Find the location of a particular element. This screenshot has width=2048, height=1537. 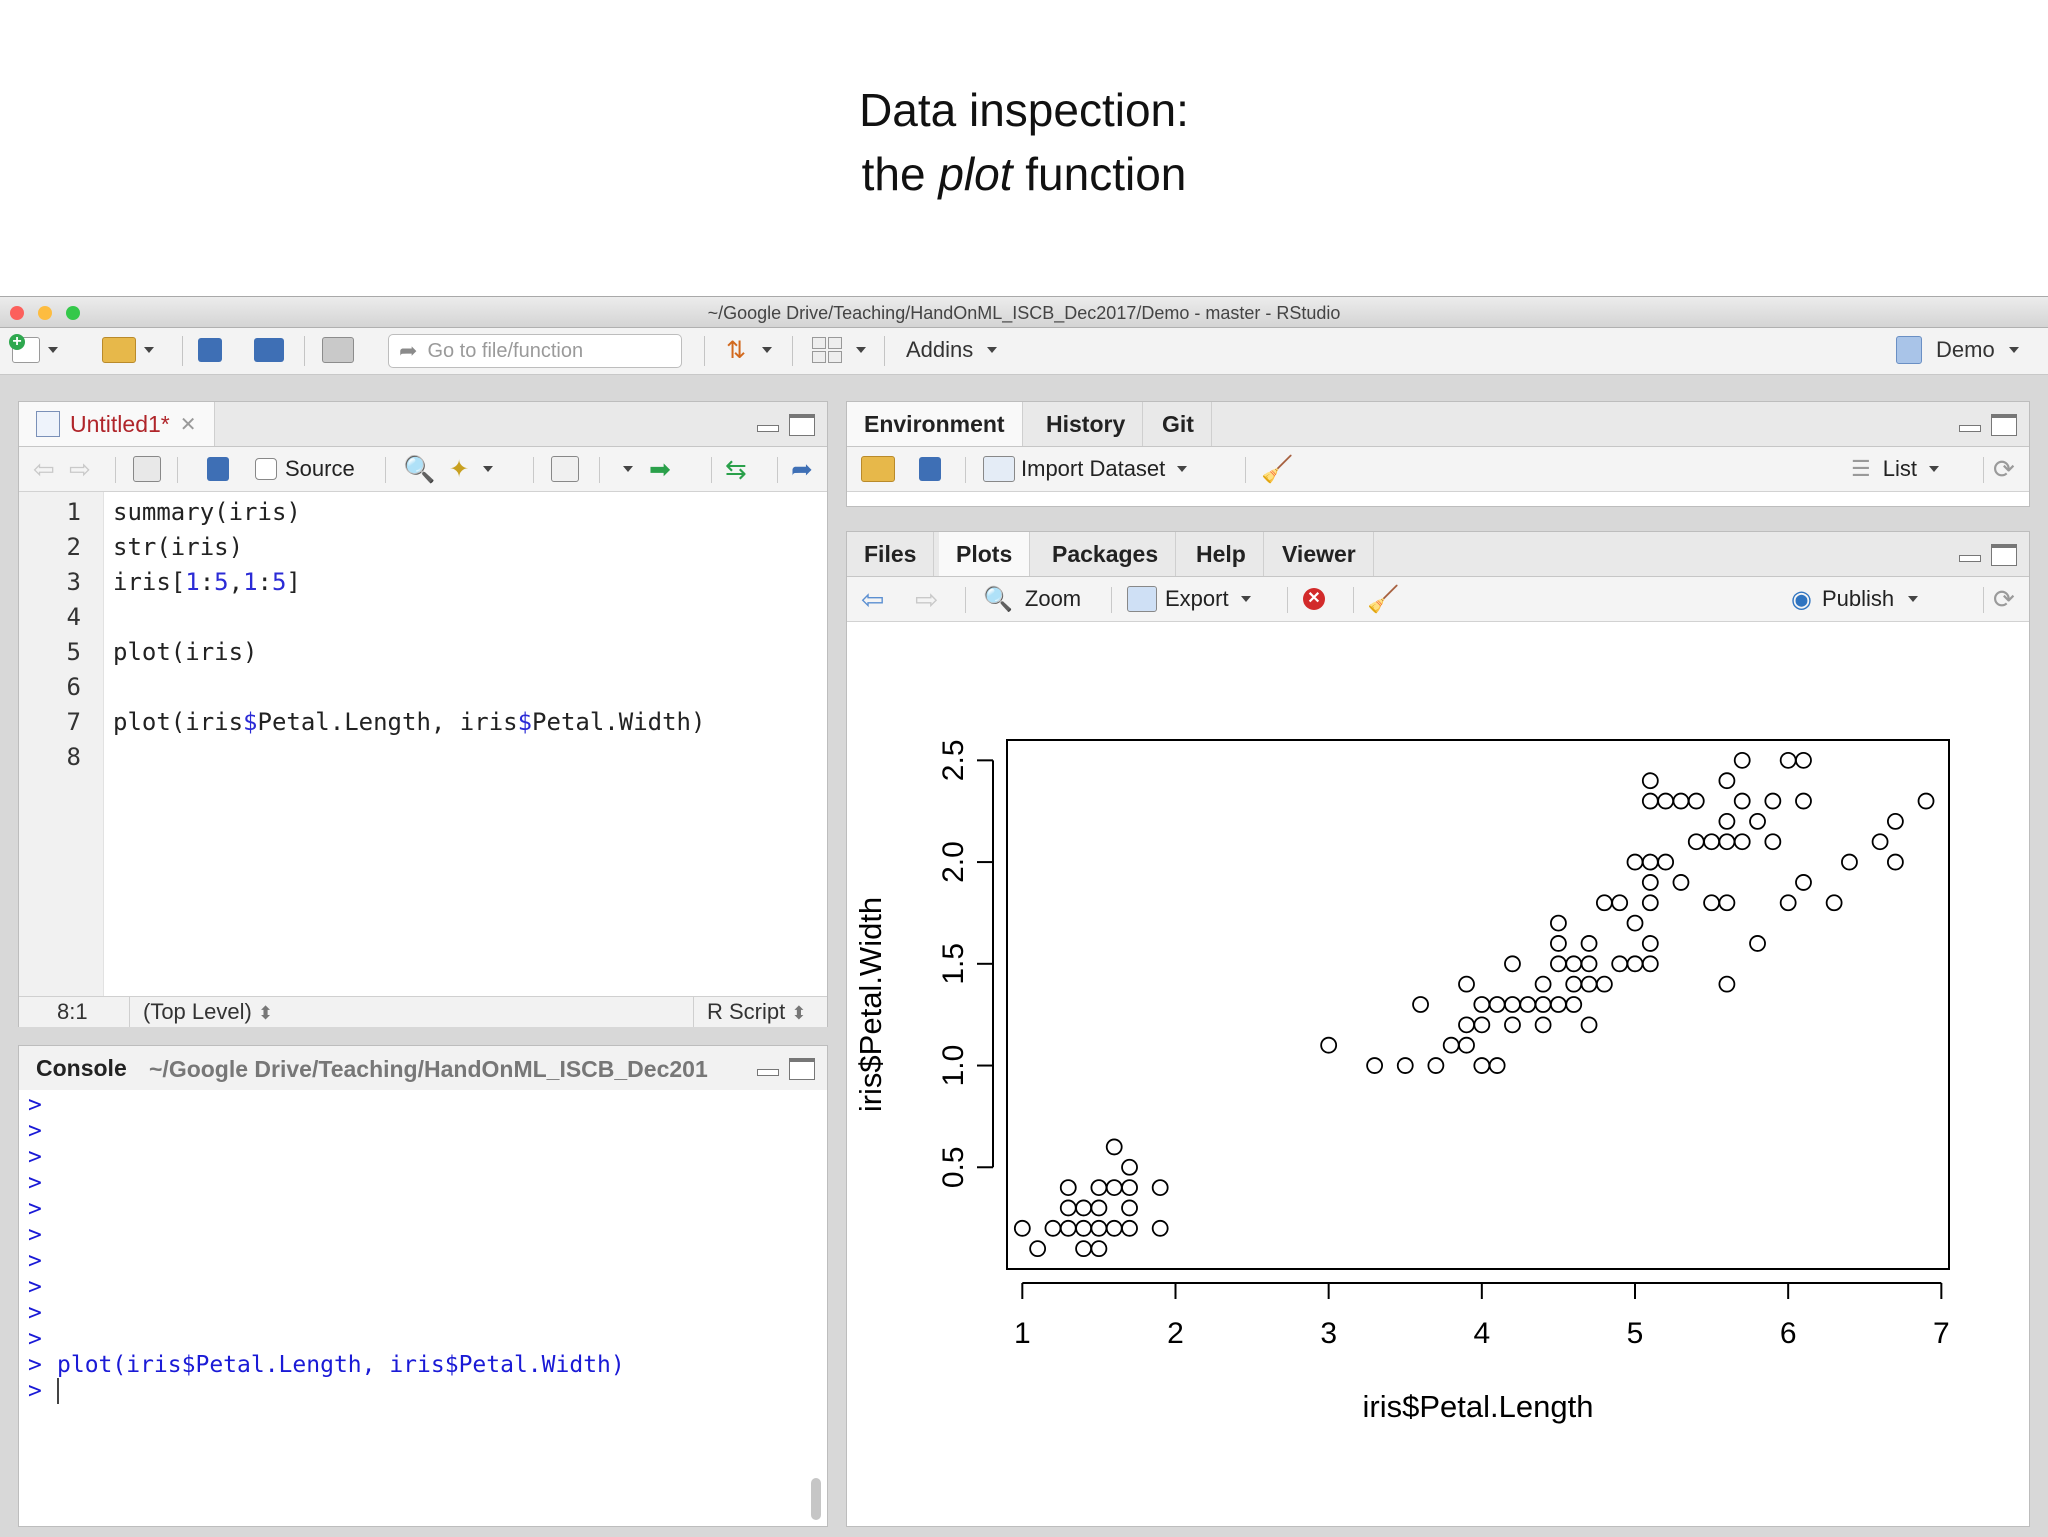

plots-window-controls is located at coordinates (1987, 555).